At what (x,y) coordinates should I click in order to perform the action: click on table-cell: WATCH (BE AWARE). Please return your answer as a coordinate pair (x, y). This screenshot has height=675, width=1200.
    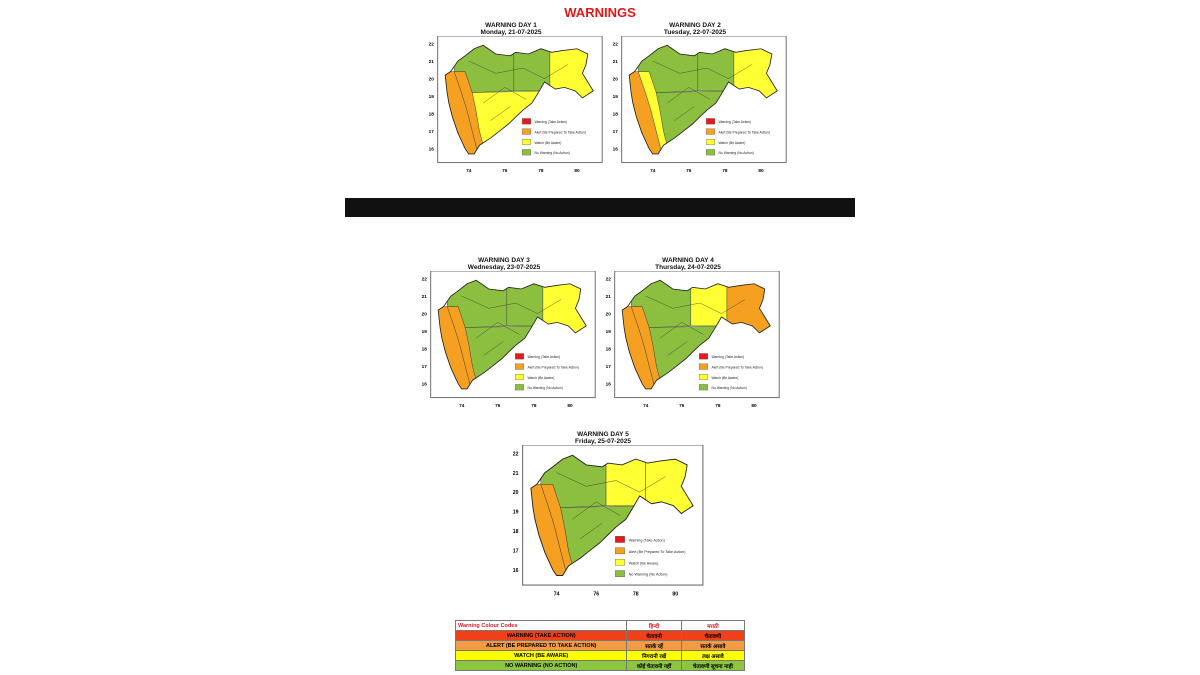
    Looking at the image, I should click on (541, 655).